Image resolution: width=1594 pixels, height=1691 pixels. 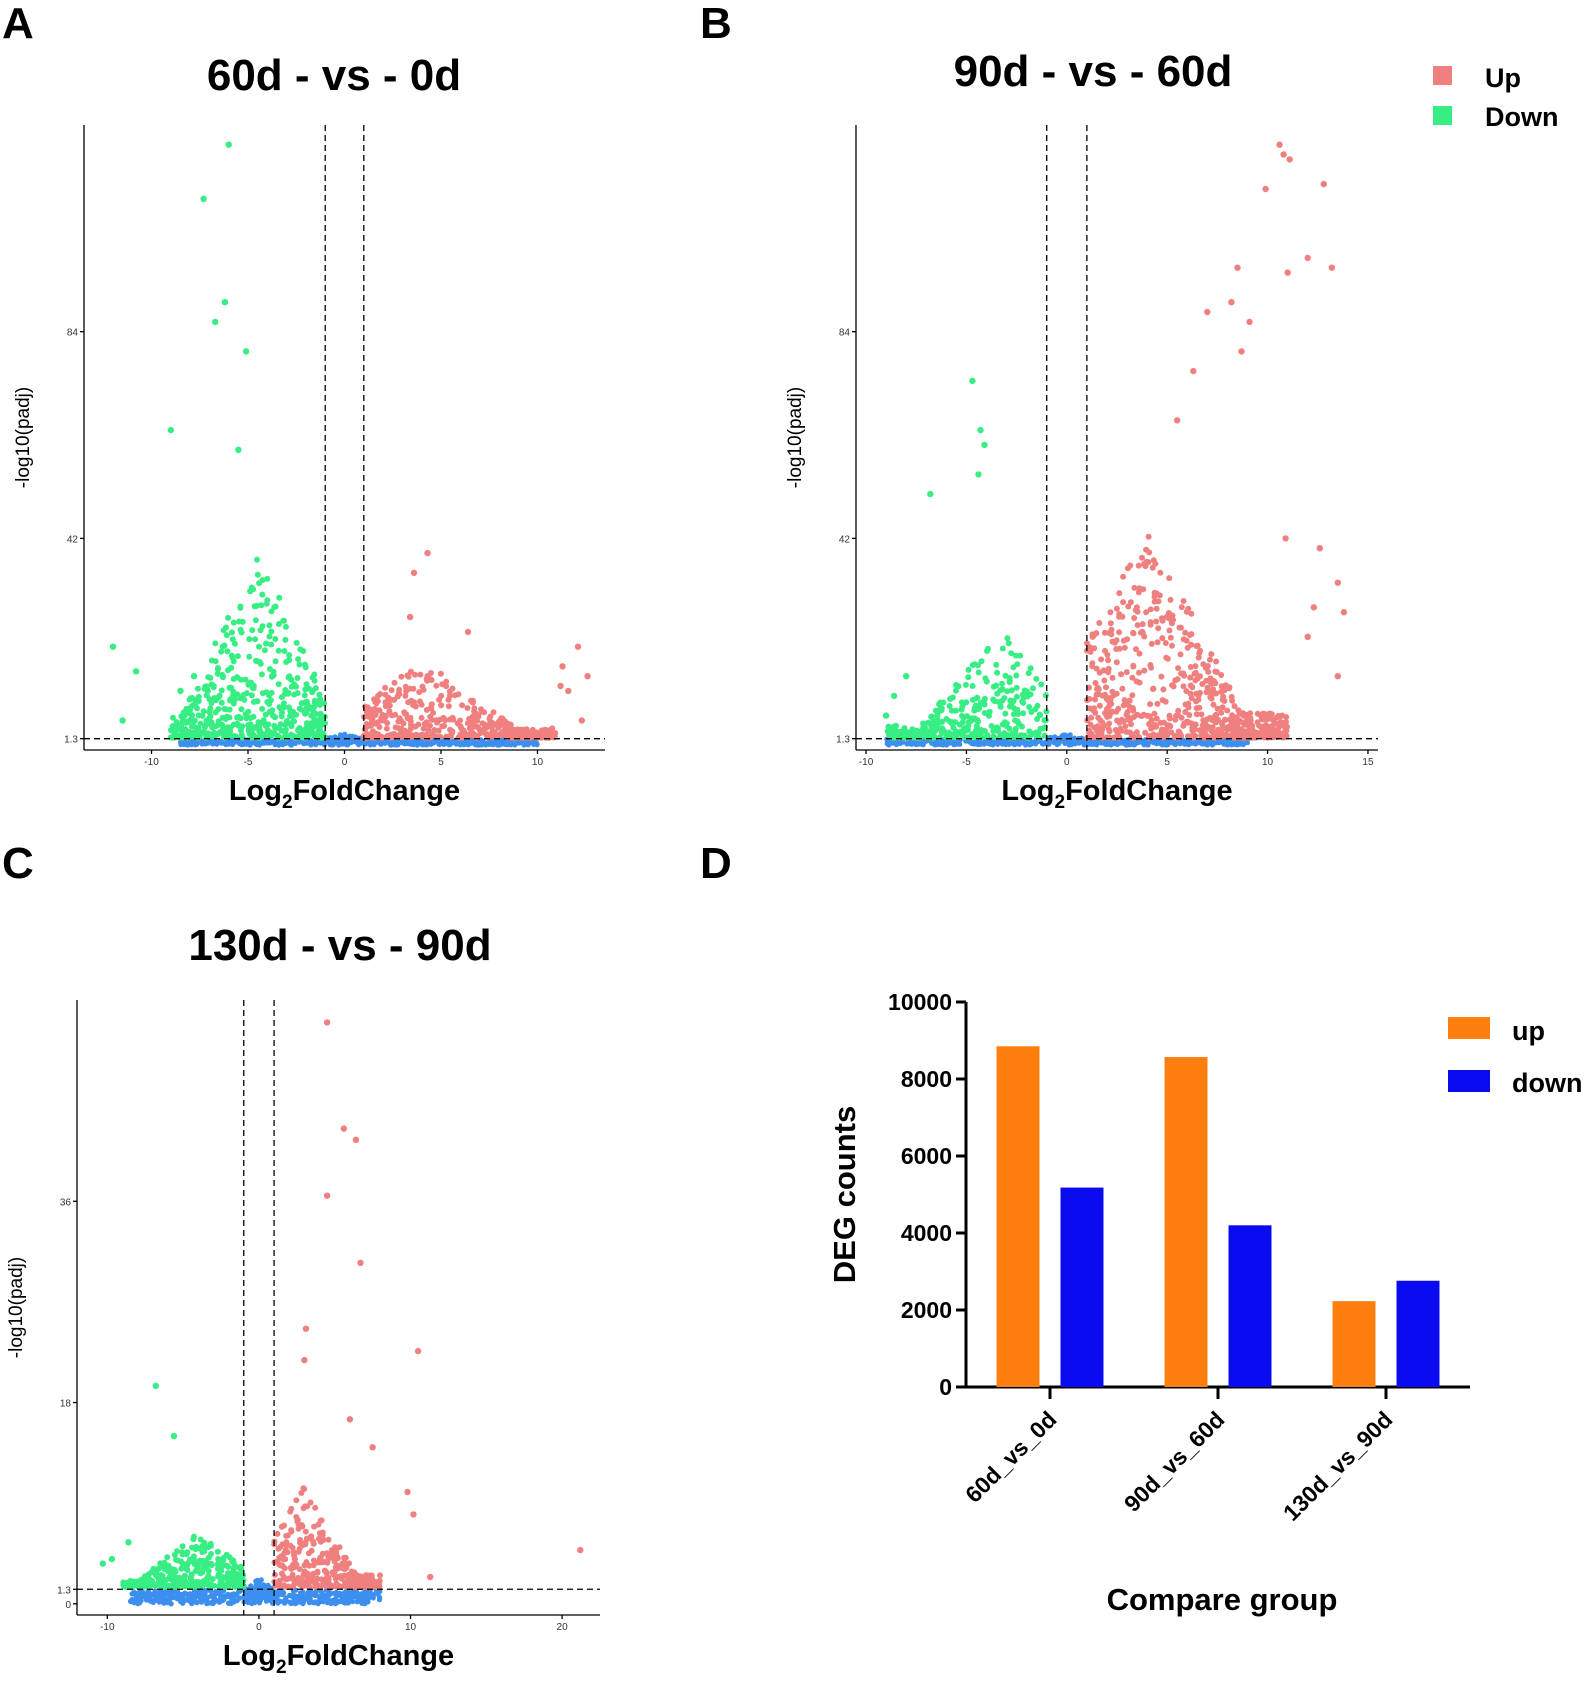 I want to click on panel-a-x-label-sub: 2, so click(x=287, y=802).